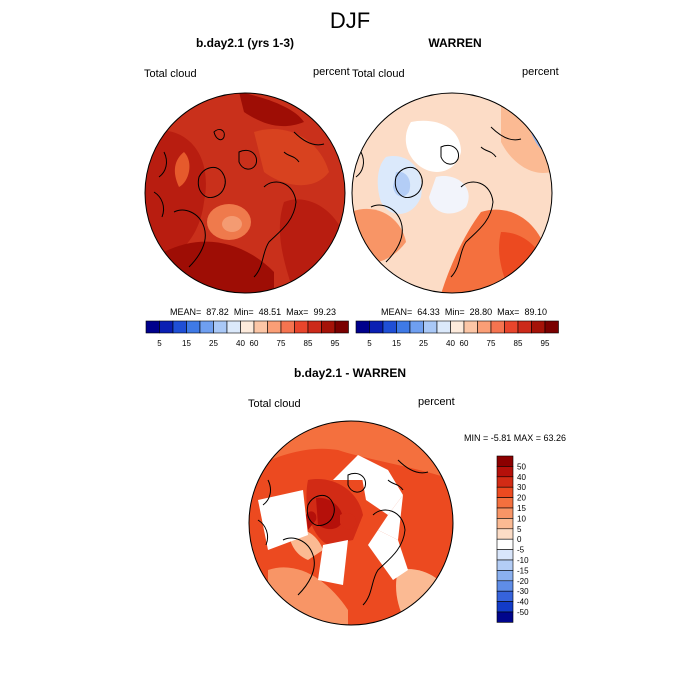 The image size is (700, 700). I want to click on colorbar-tick-label: -40, so click(523, 602).